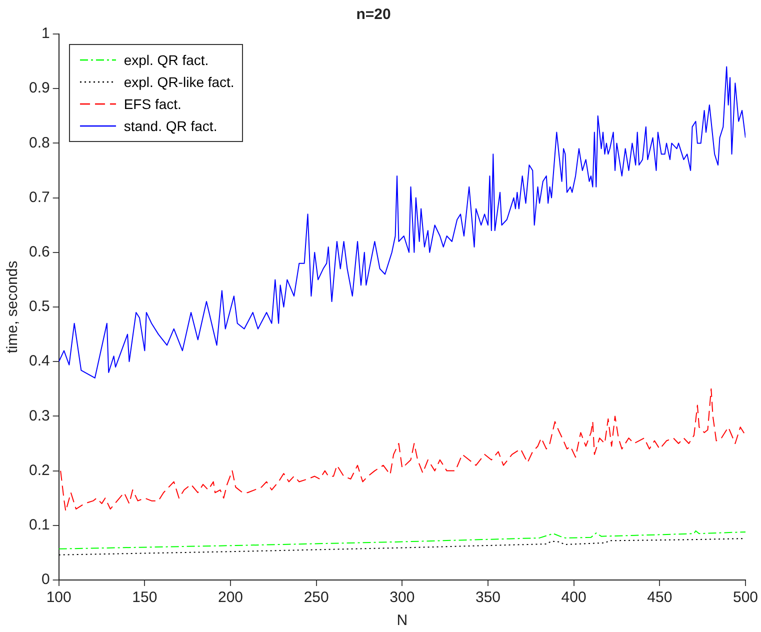 This screenshot has width=761, height=632. I want to click on x-tick-label: 150, so click(145, 597).